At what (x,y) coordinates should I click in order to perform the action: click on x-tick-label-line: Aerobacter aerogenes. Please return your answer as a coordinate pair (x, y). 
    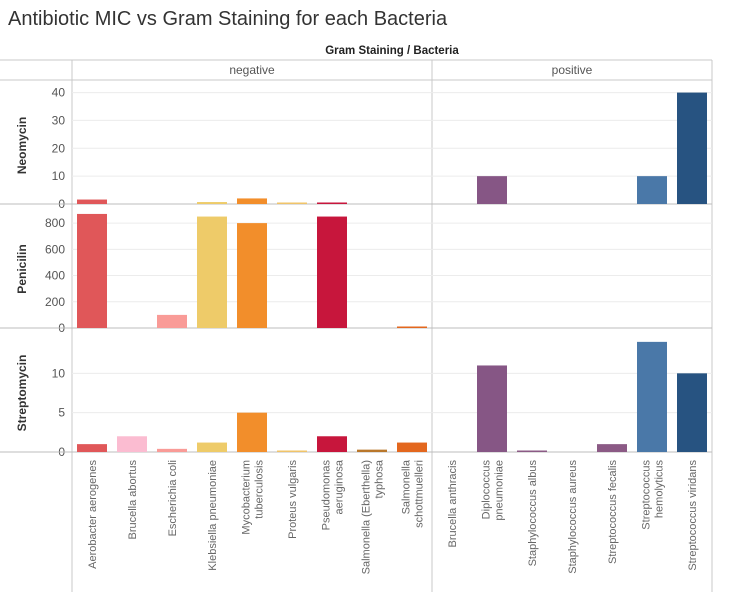
    Looking at the image, I should click on (93, 514).